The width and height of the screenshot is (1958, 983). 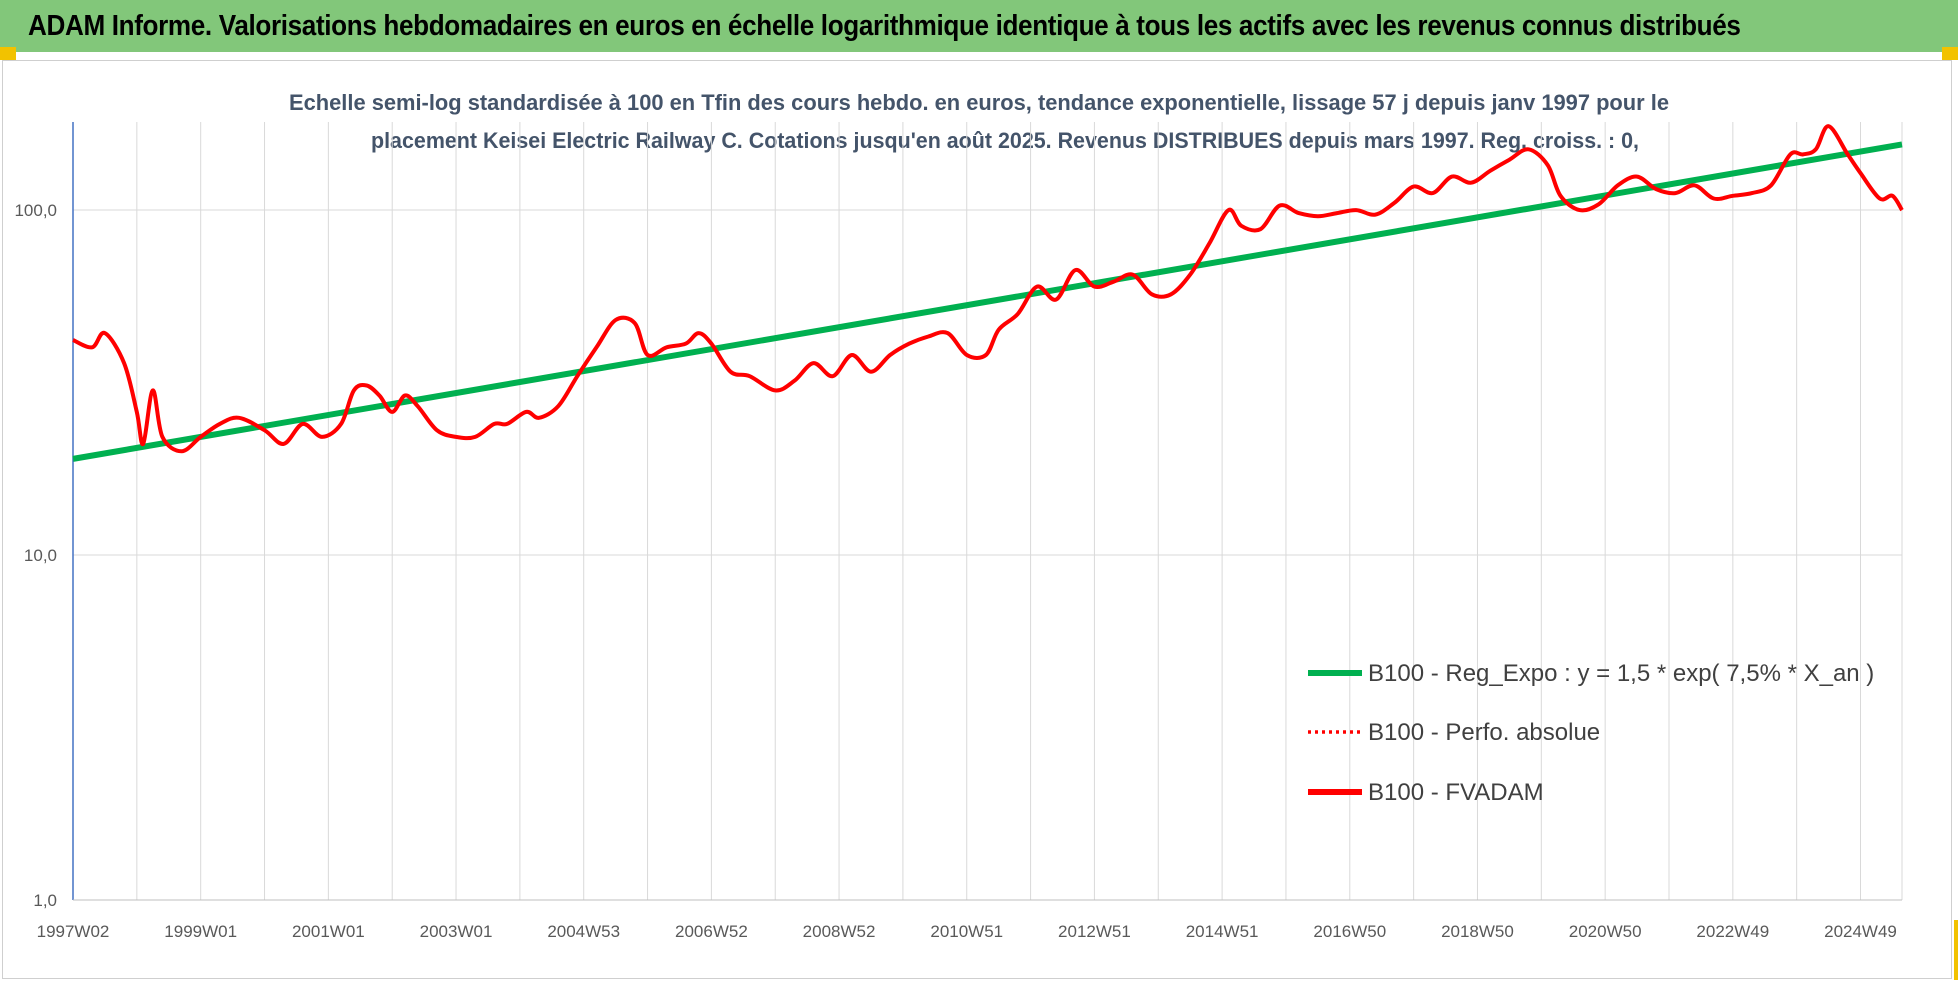 What do you see at coordinates (40, 555) in the screenshot?
I see `y-tick-label: 10,0` at bounding box center [40, 555].